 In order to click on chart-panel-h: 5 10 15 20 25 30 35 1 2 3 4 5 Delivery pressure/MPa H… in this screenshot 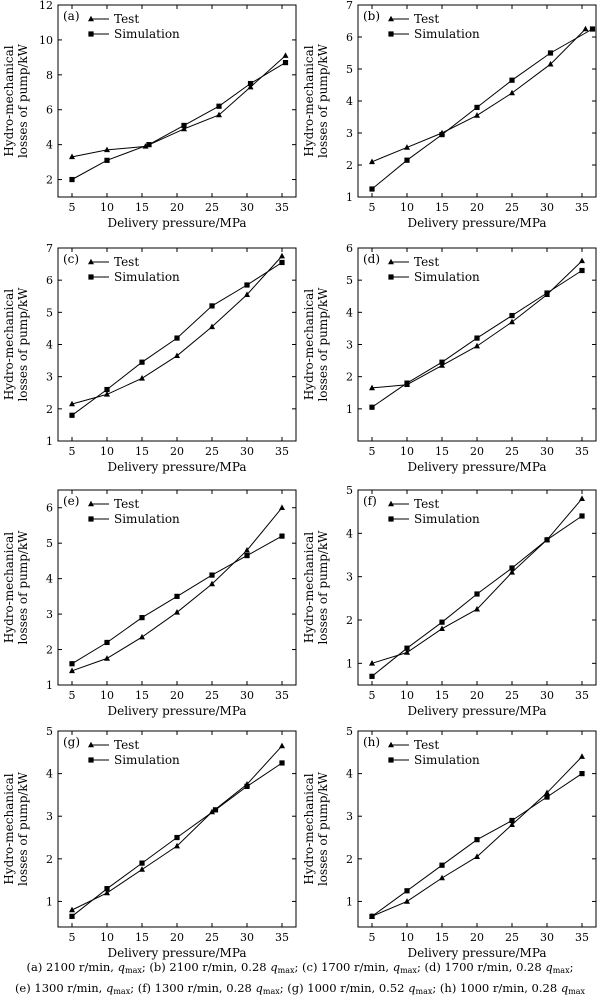, I will do `click(449, 842)`.